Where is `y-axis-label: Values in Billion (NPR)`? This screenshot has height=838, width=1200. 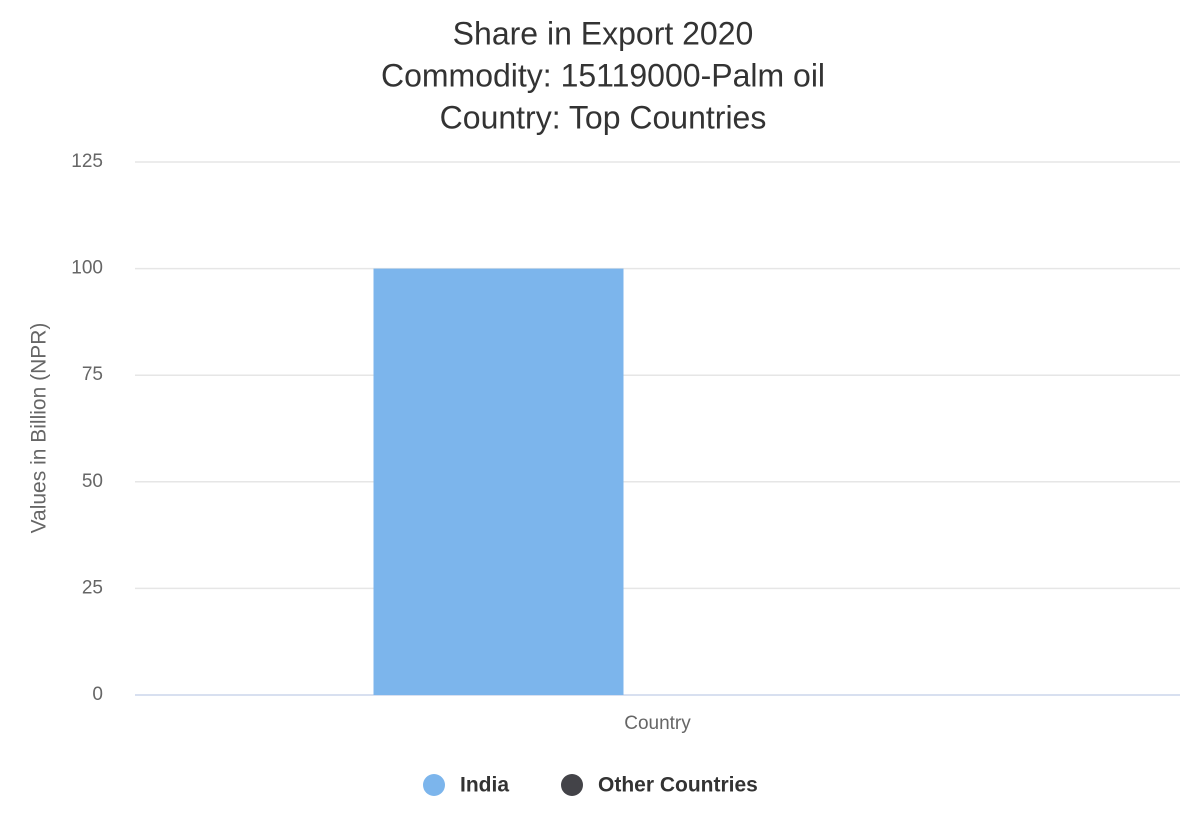
y-axis-label: Values in Billion (NPR) is located at coordinates (39, 428).